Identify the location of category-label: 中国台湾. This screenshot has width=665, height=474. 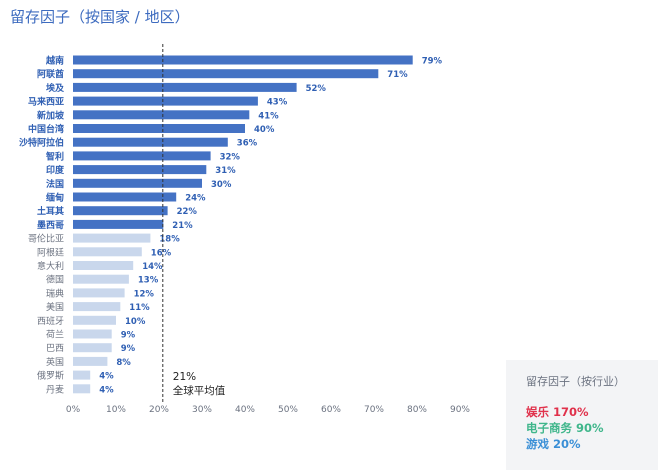
(46, 129).